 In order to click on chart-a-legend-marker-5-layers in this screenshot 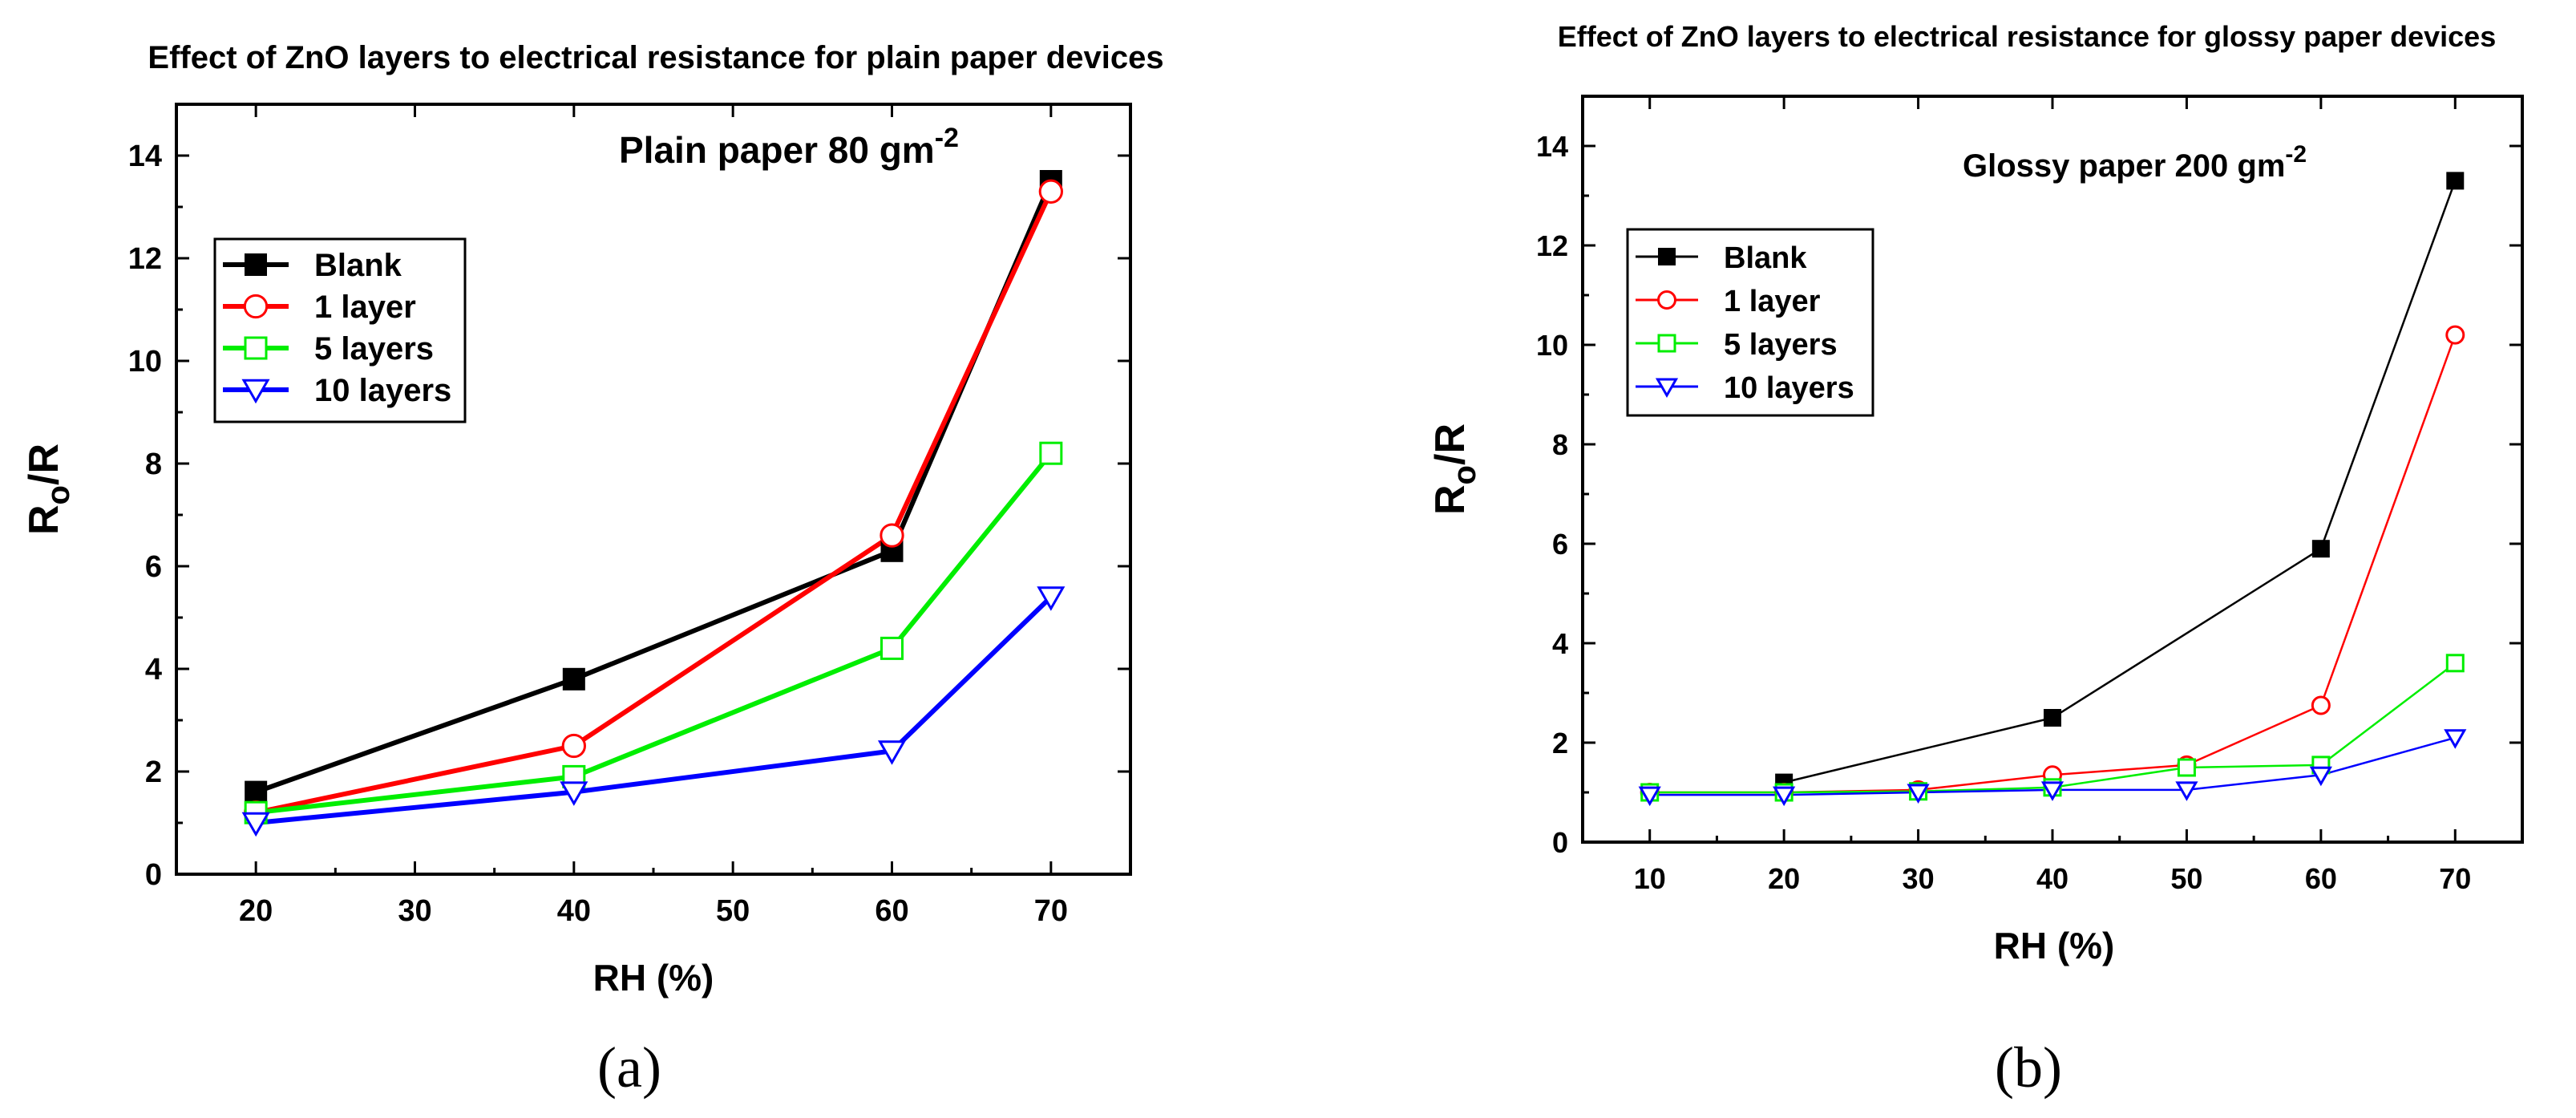, I will do `click(256, 348)`.